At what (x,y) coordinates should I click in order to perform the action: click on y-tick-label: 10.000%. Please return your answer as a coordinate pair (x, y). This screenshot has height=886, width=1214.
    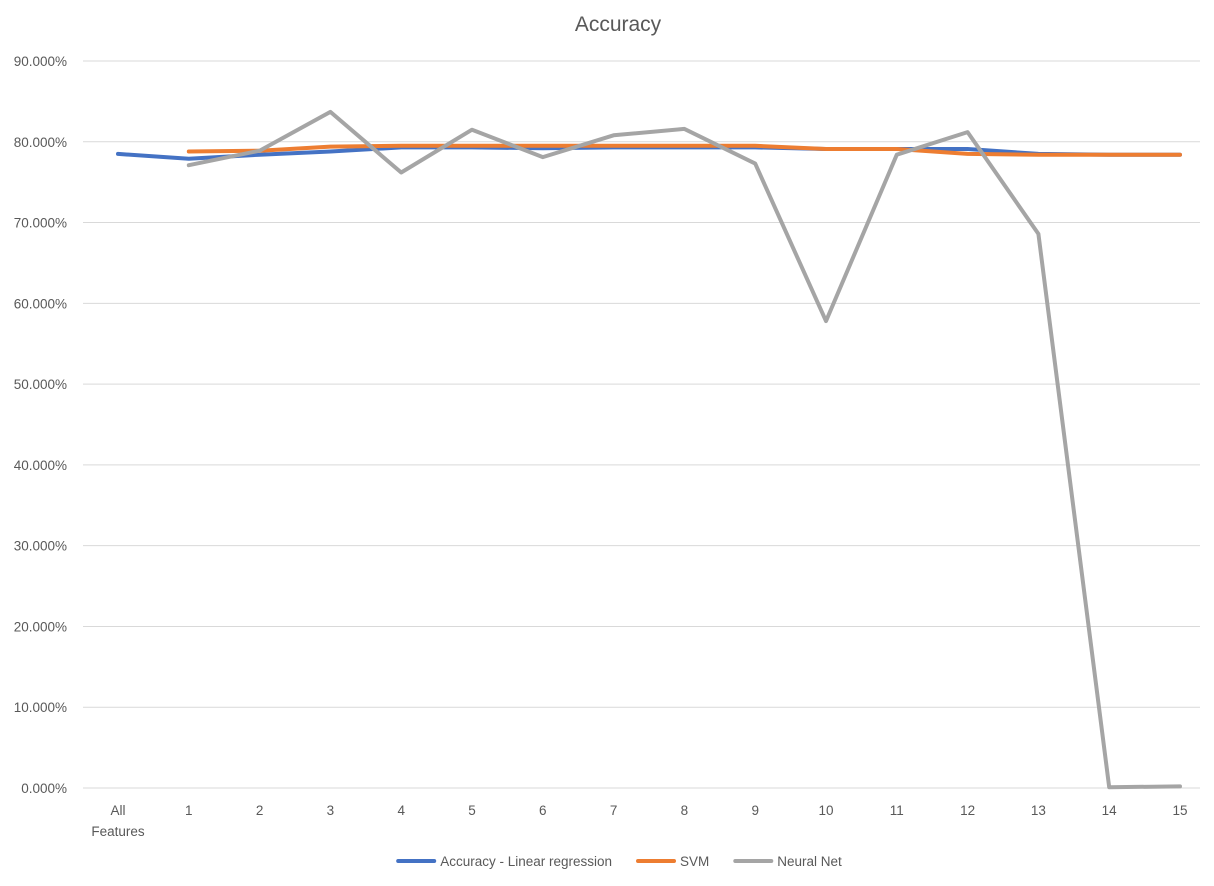
    Looking at the image, I should click on (40, 707).